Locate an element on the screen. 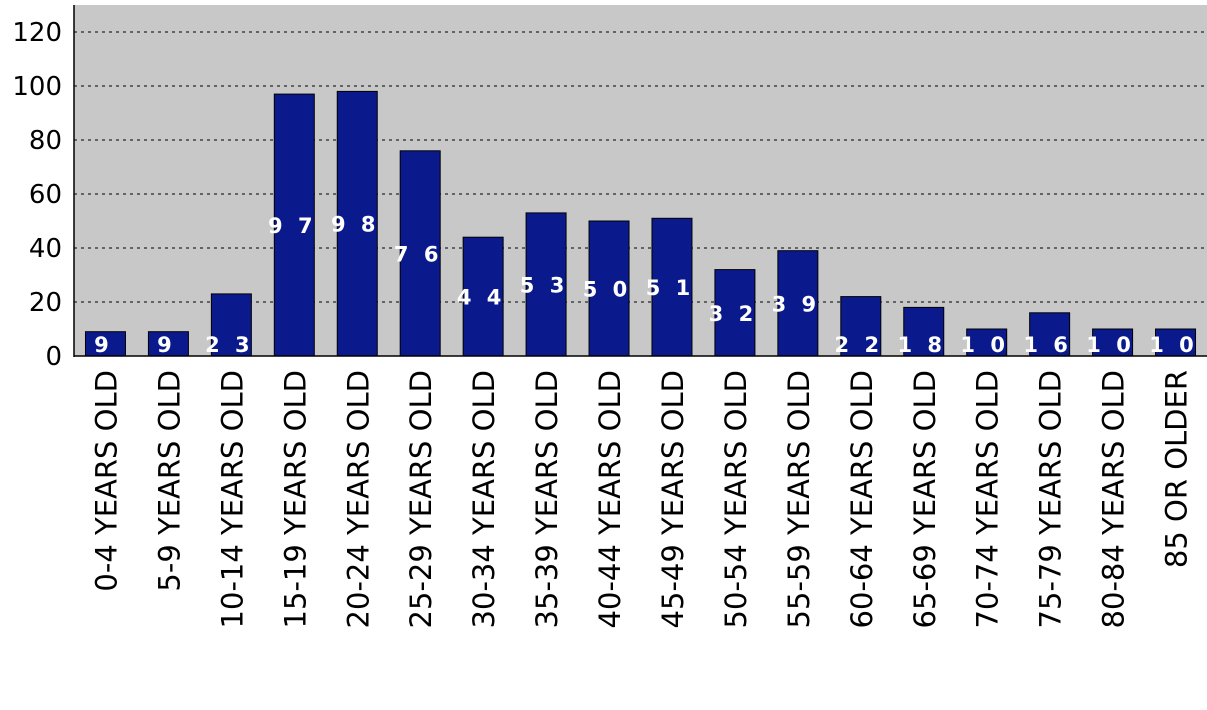  data-label: 1 6 is located at coordinates (1047, 345).